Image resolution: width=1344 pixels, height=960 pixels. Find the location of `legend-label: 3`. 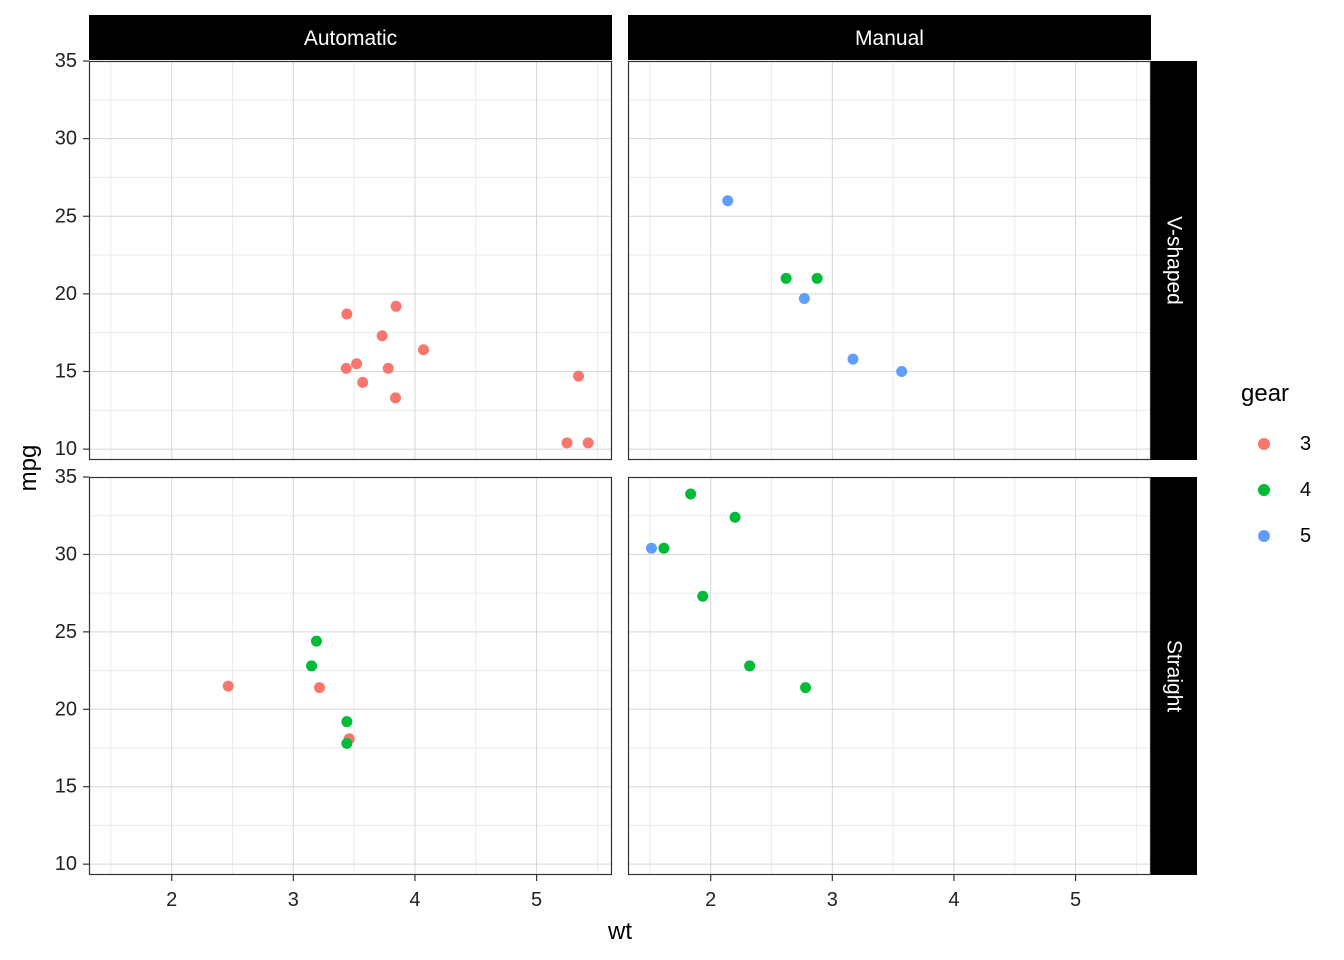

legend-label: 3 is located at coordinates (1305, 444).